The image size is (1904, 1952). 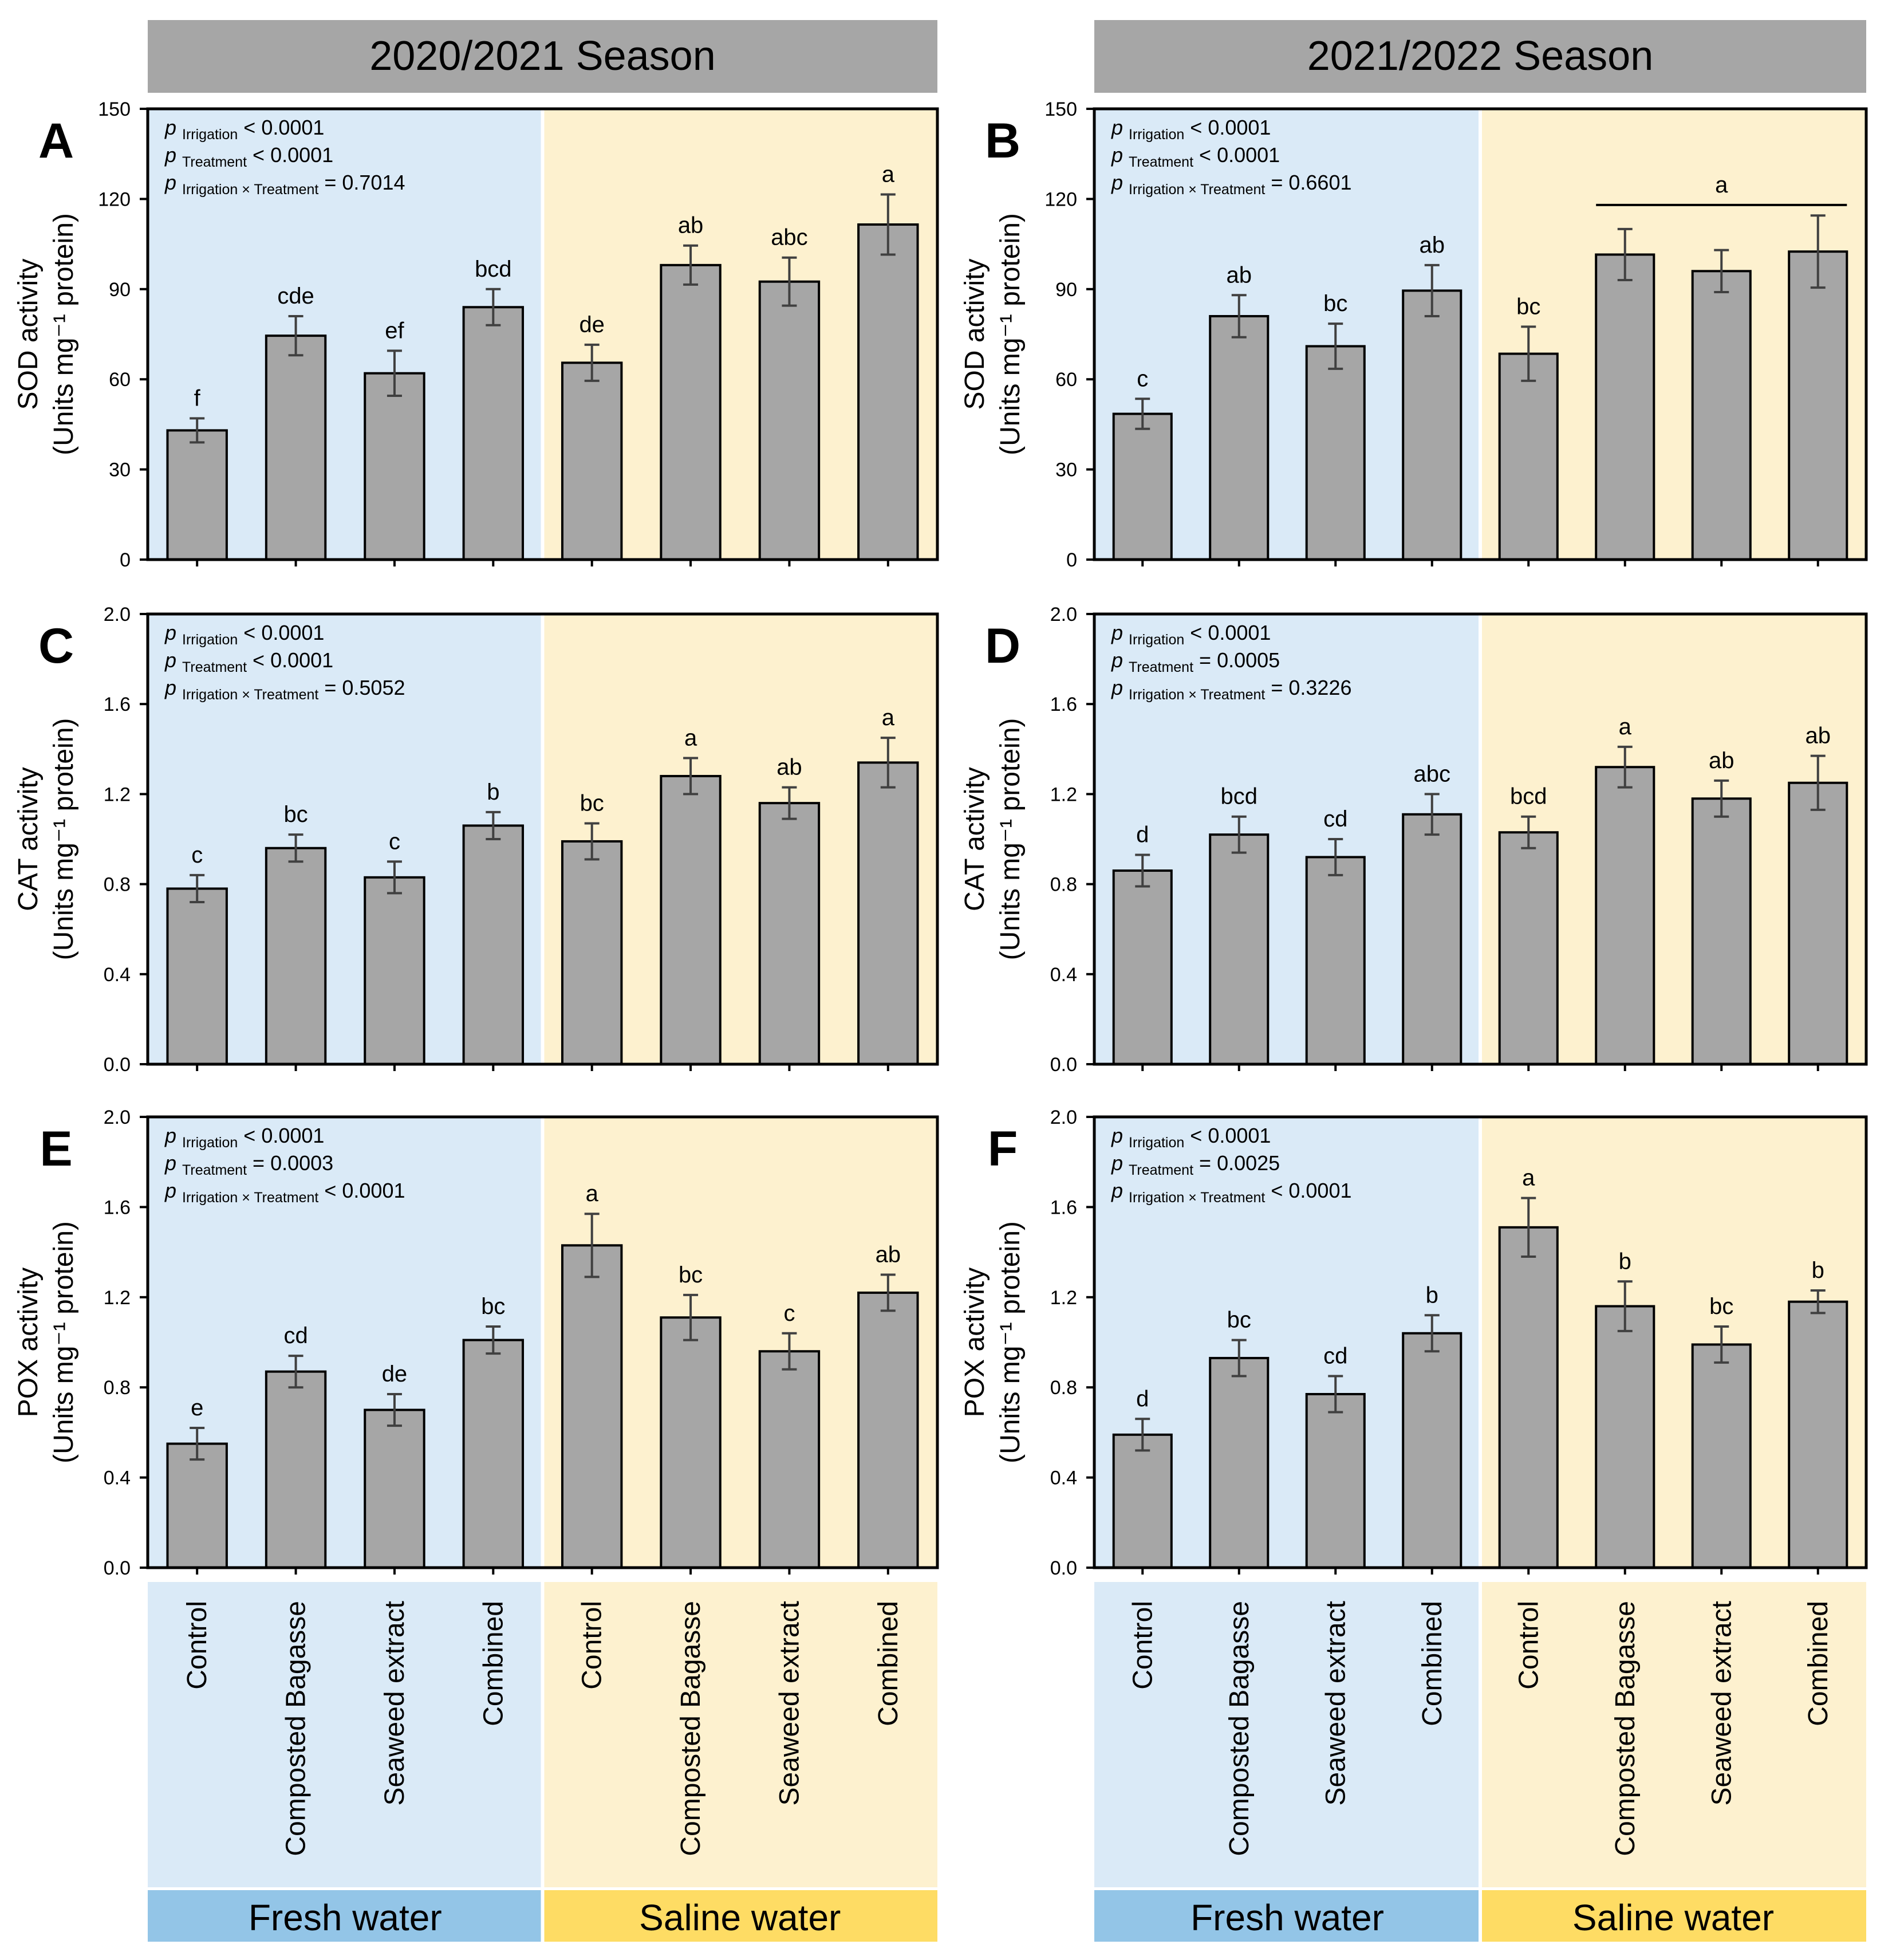 I want to click on significance-letter-1: f, so click(x=197, y=398).